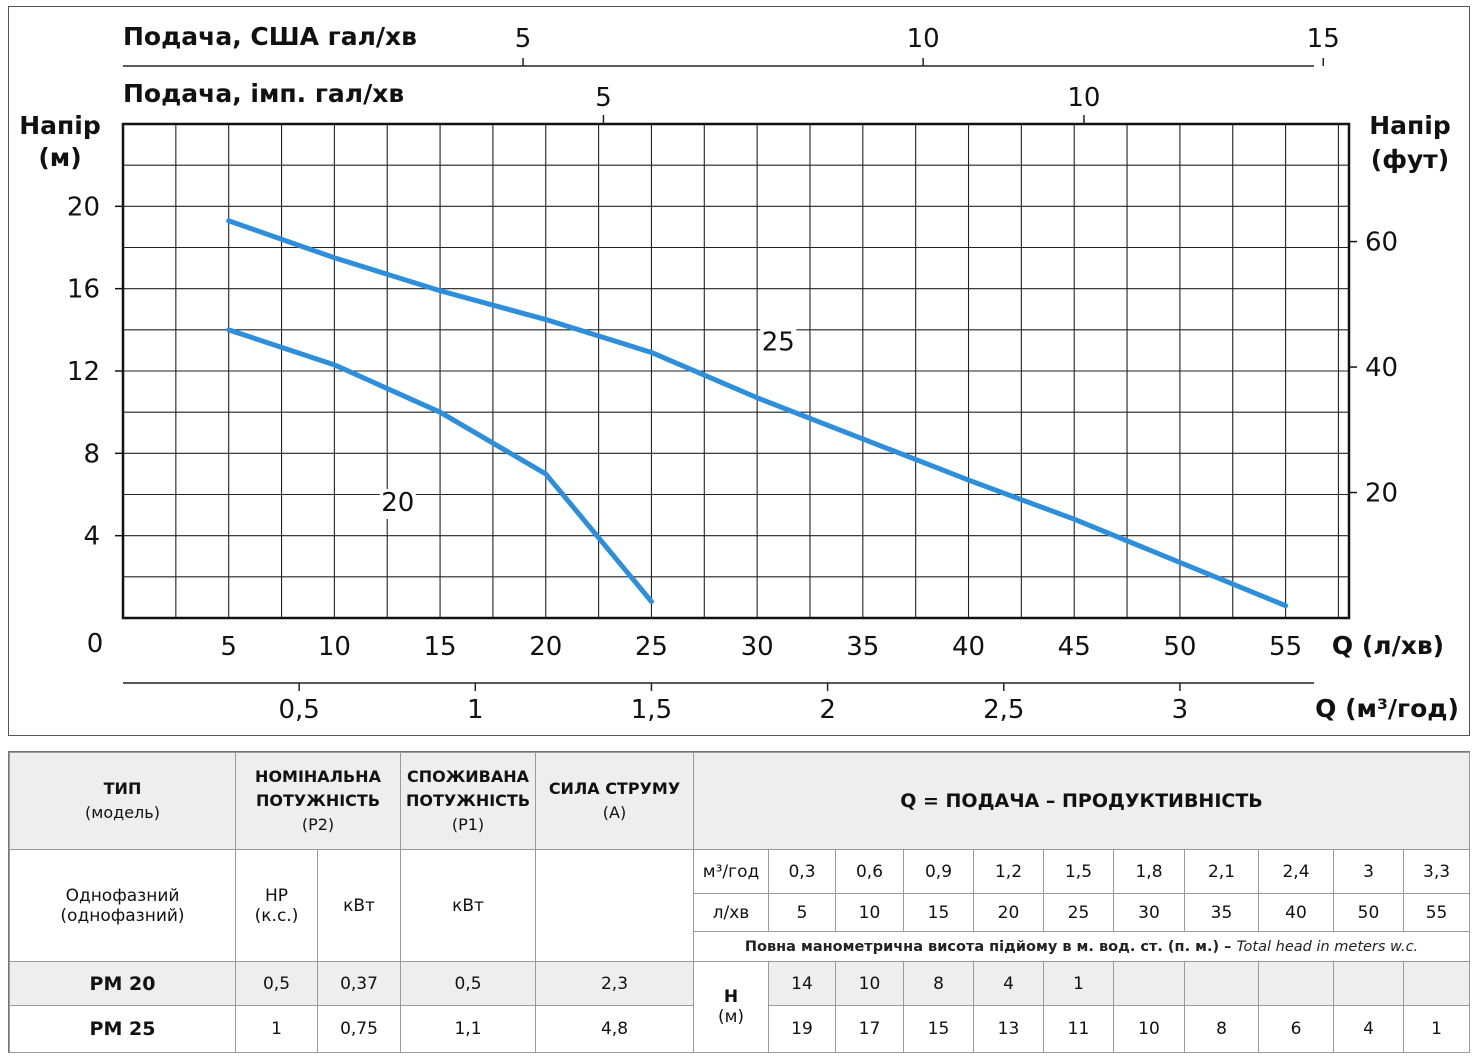 This screenshot has height=1064, width=1478. I want to click on hp-sublabel: (к.с.), so click(276, 915).